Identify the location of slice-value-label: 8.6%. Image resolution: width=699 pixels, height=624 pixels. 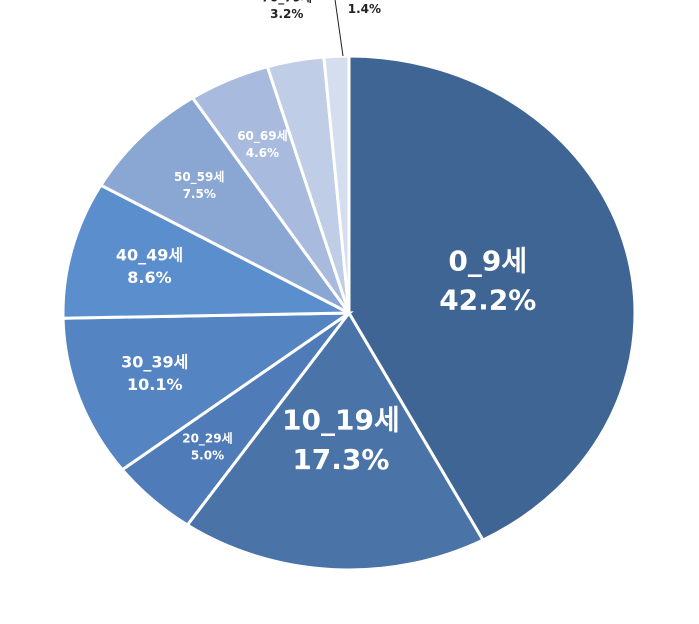
(149, 277).